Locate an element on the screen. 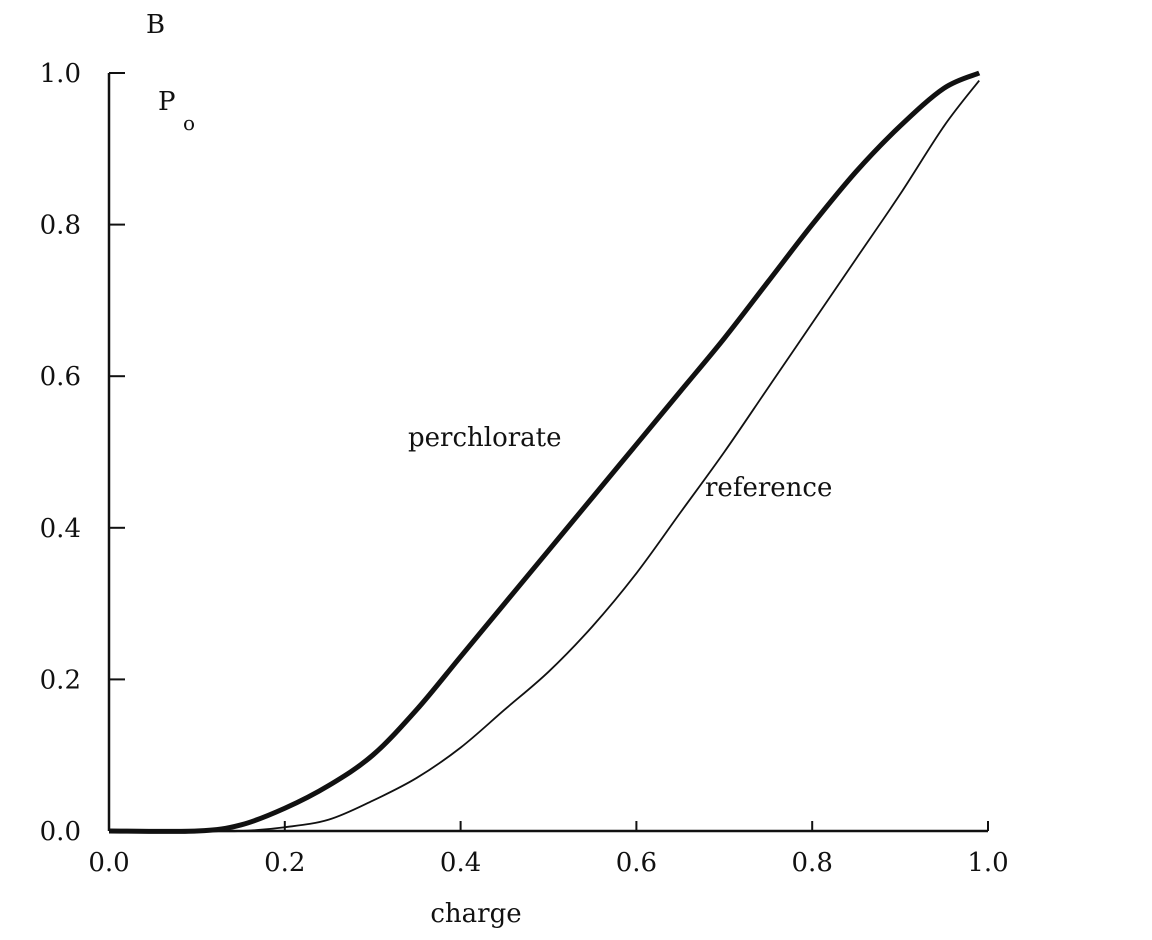  y-tick-label: 0.2 is located at coordinates (60, 680).